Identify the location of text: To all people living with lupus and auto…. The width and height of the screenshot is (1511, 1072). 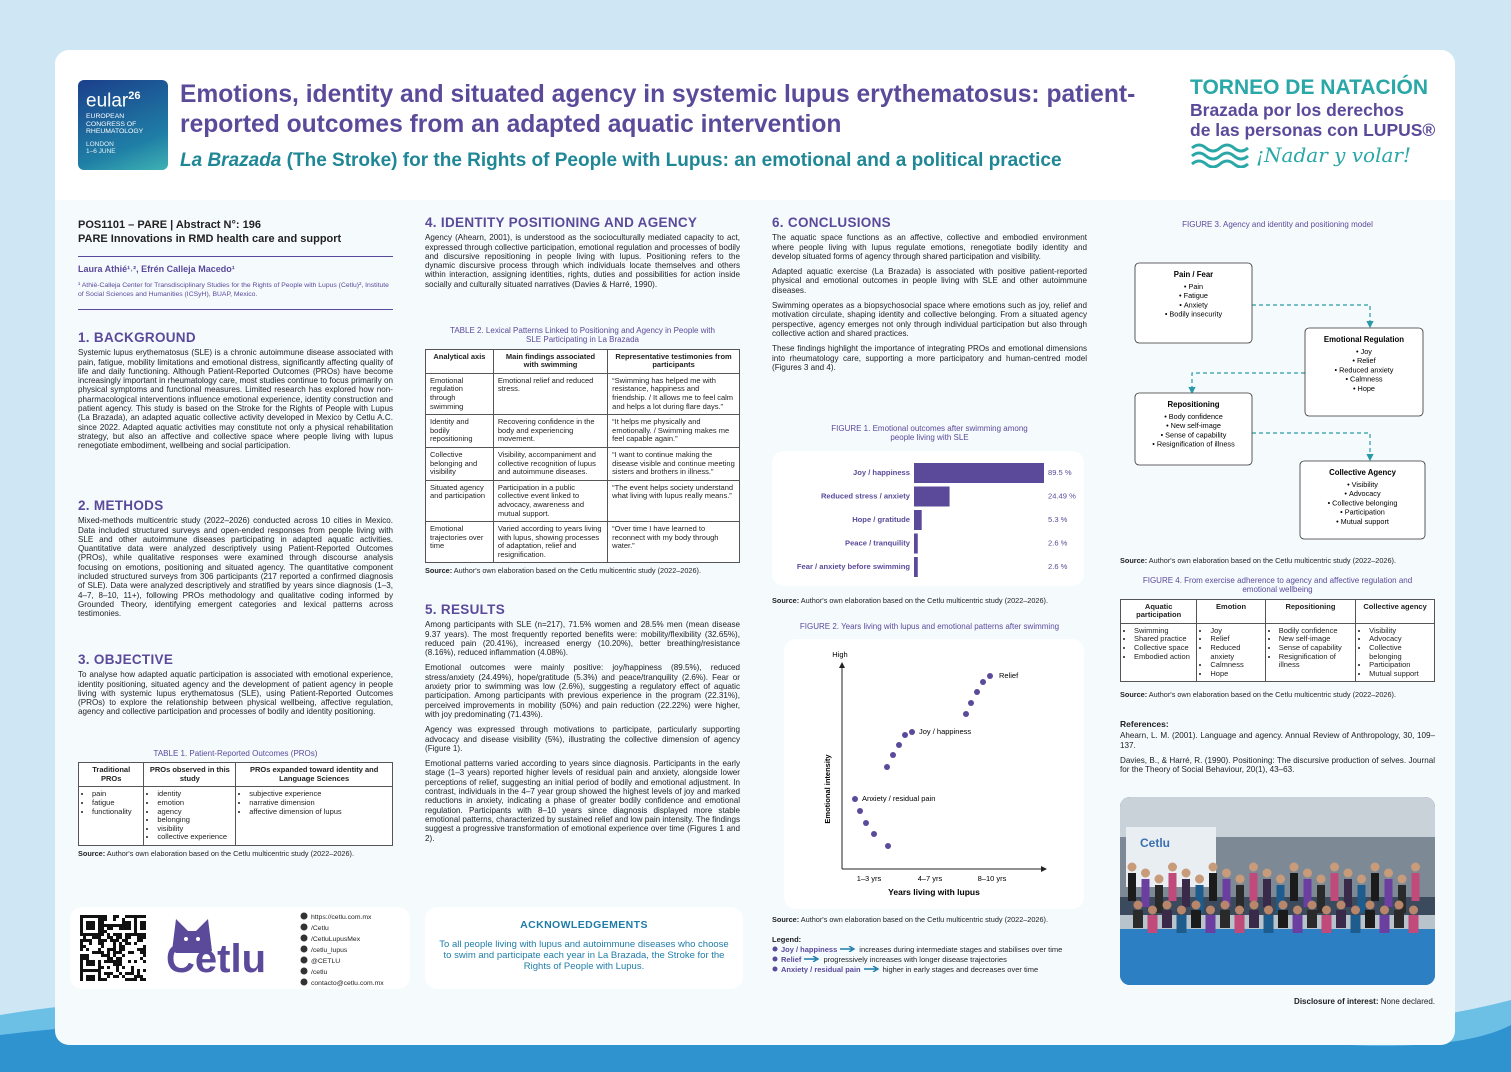
(584, 955).